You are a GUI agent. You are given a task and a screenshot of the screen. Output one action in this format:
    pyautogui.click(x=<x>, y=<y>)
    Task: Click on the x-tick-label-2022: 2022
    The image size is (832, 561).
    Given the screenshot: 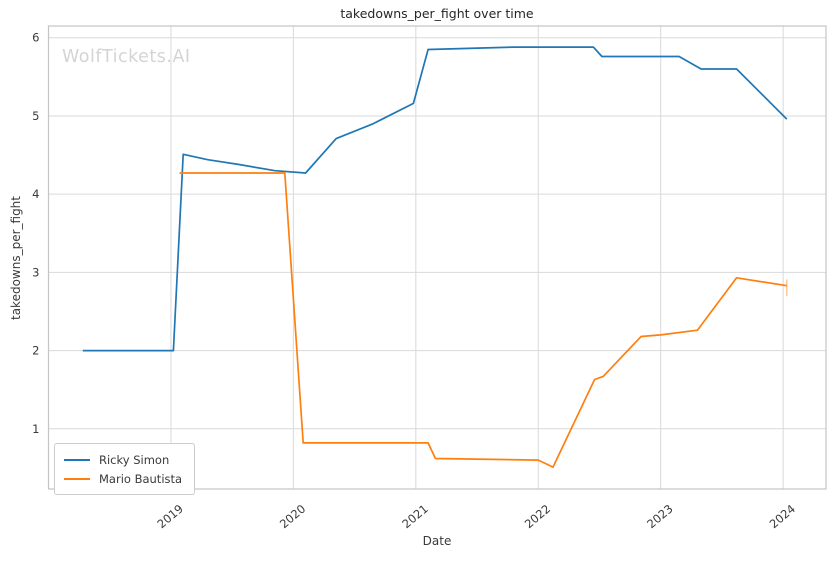 What is the action you would take?
    pyautogui.click(x=537, y=517)
    